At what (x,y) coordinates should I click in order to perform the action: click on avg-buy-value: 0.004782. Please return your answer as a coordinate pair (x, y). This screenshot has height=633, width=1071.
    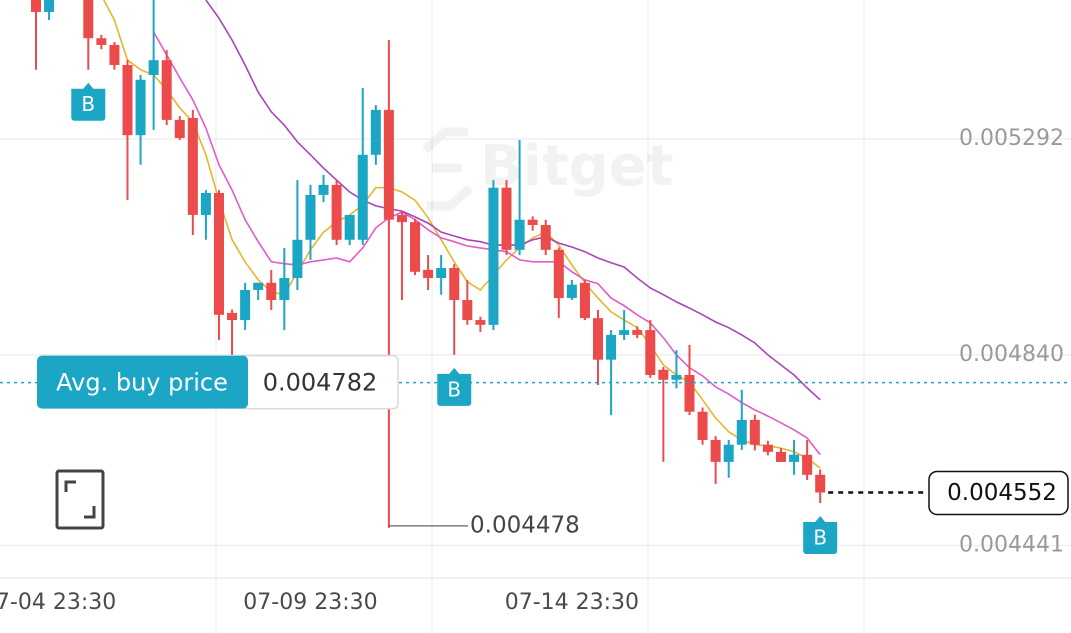
    Looking at the image, I should click on (320, 383).